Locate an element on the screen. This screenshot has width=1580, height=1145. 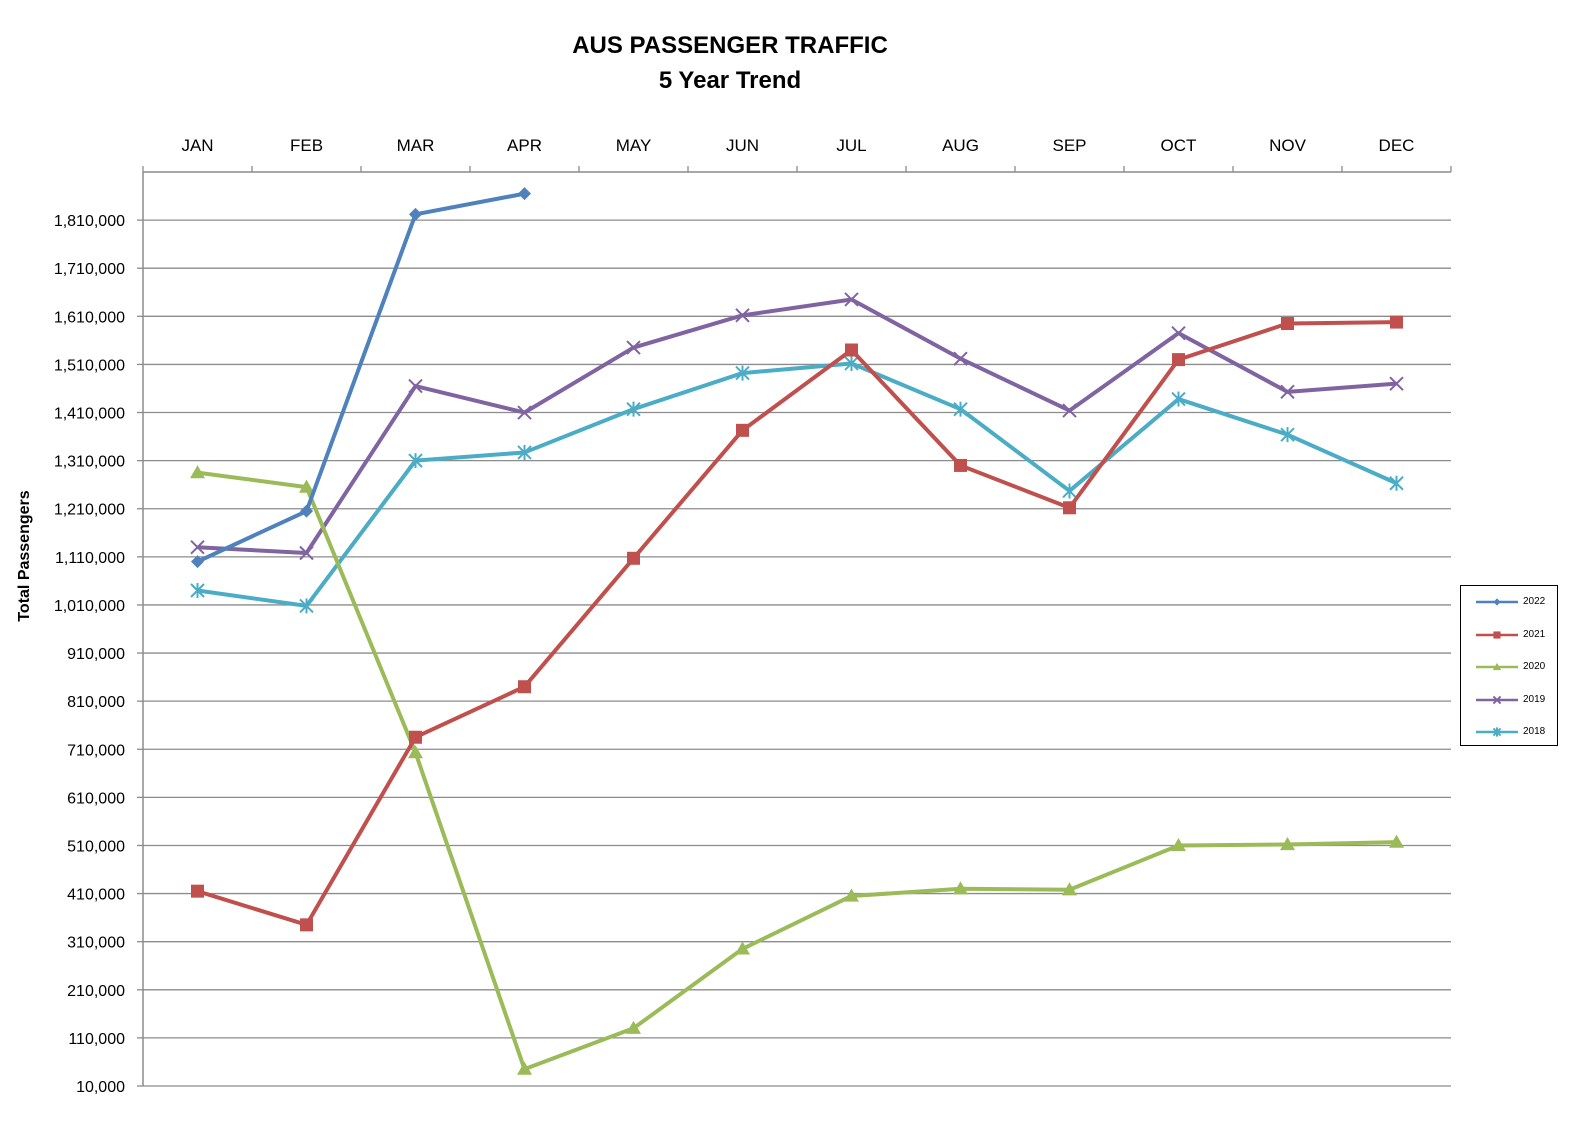
legend-label: 2020 is located at coordinates (1534, 666).